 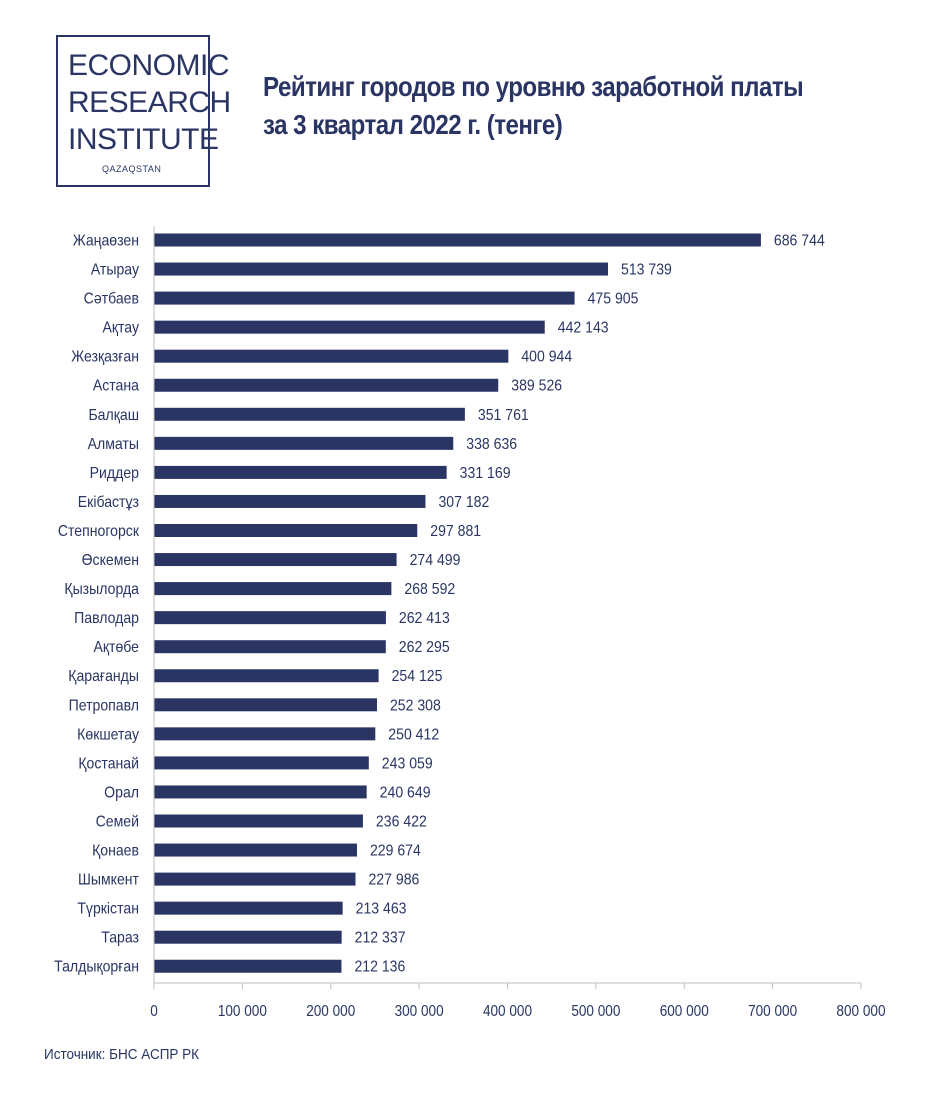 What do you see at coordinates (143, 139) in the screenshot?
I see `logo-line-3: INSTITUTE` at bounding box center [143, 139].